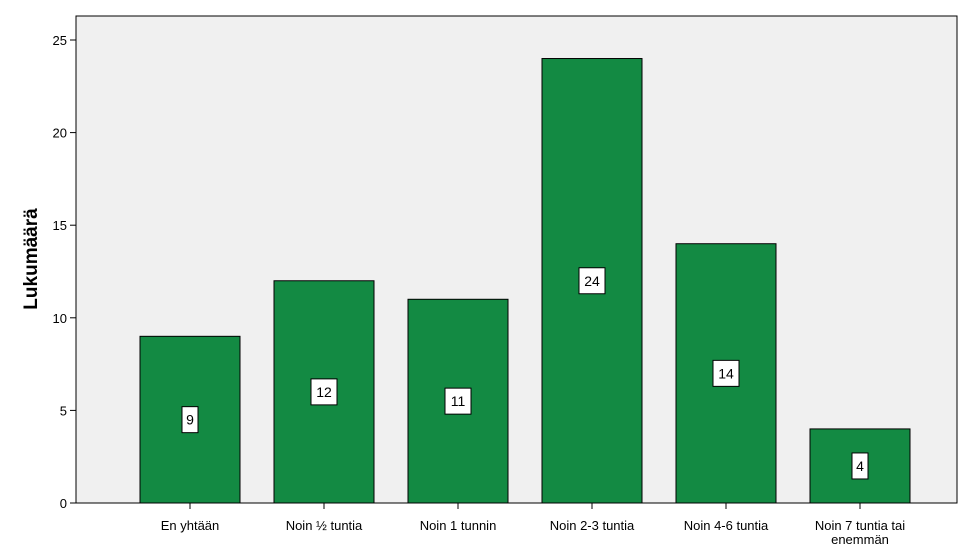 This screenshot has width=959, height=554. I want to click on data-label: 11, so click(458, 401).